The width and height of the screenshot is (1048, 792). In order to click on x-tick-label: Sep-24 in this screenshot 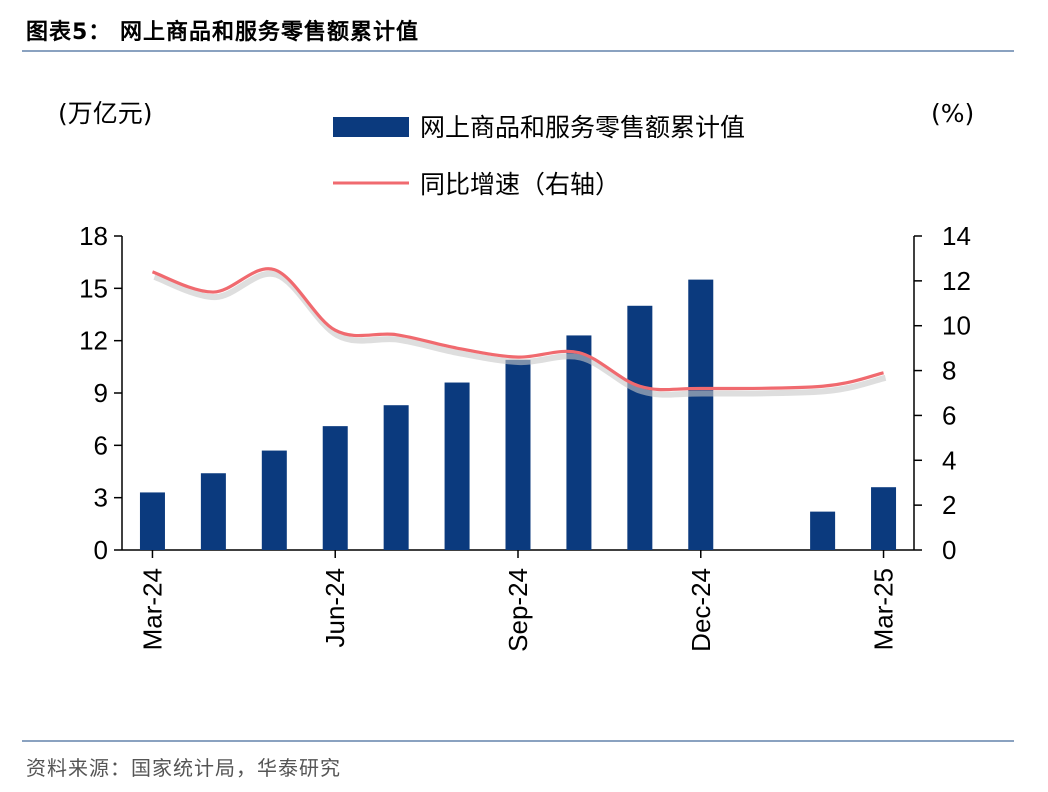, I will do `click(518, 610)`.